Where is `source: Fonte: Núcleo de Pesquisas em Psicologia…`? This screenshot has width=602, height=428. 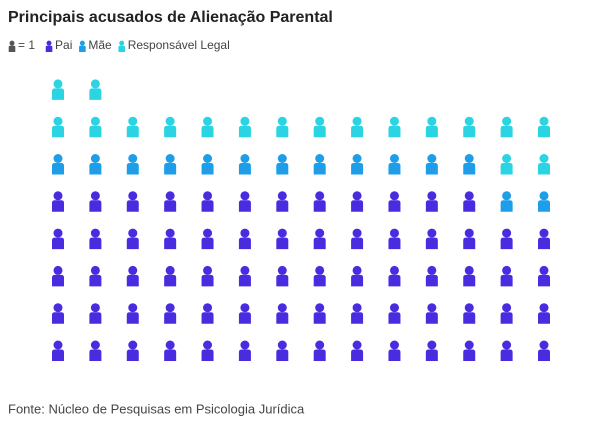 source: Fonte: Núcleo de Pesquisas em Psicologia… is located at coordinates (156, 408).